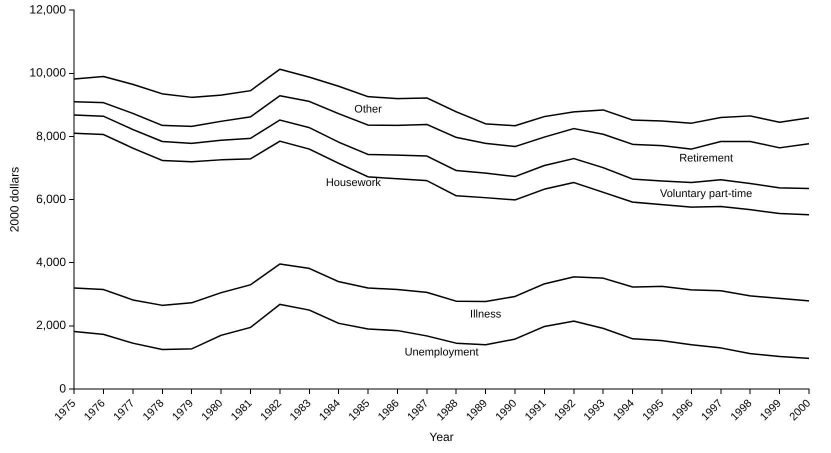  I want to click on series-label: Other, so click(368, 110).